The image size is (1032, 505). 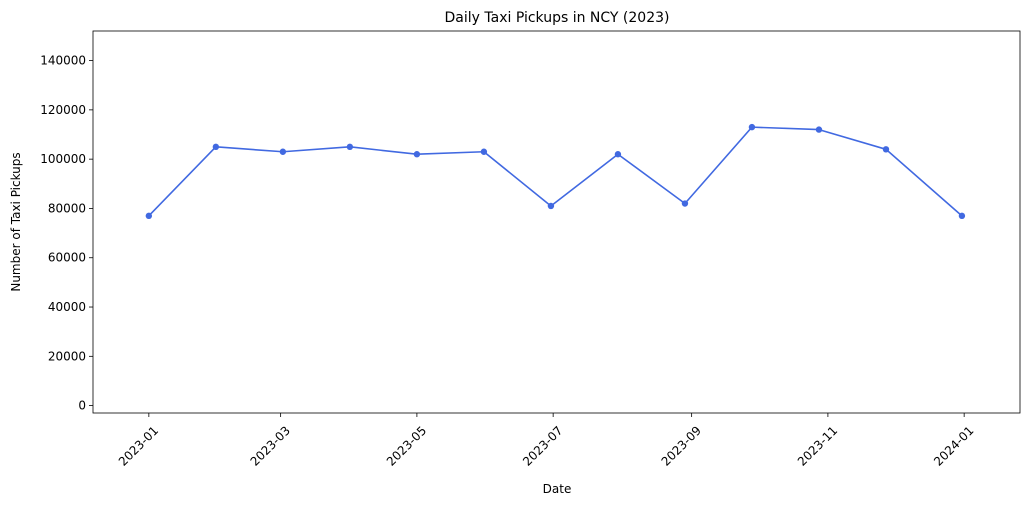 I want to click on y-tick-label: 40000, so click(x=67, y=307).